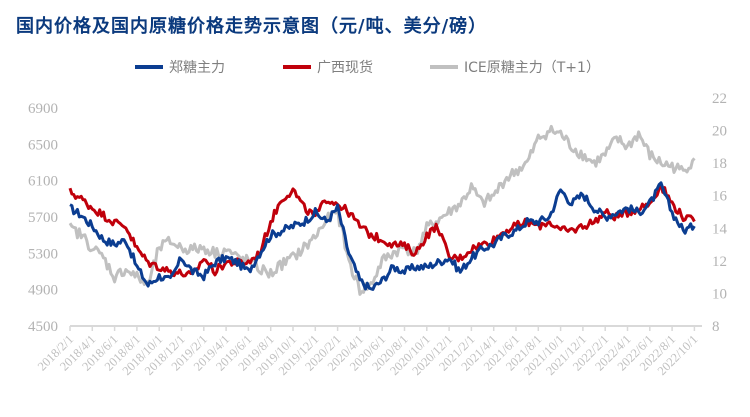 The height and width of the screenshot is (417, 750). I want to click on y-left-tick-label: 4900, so click(43, 291).